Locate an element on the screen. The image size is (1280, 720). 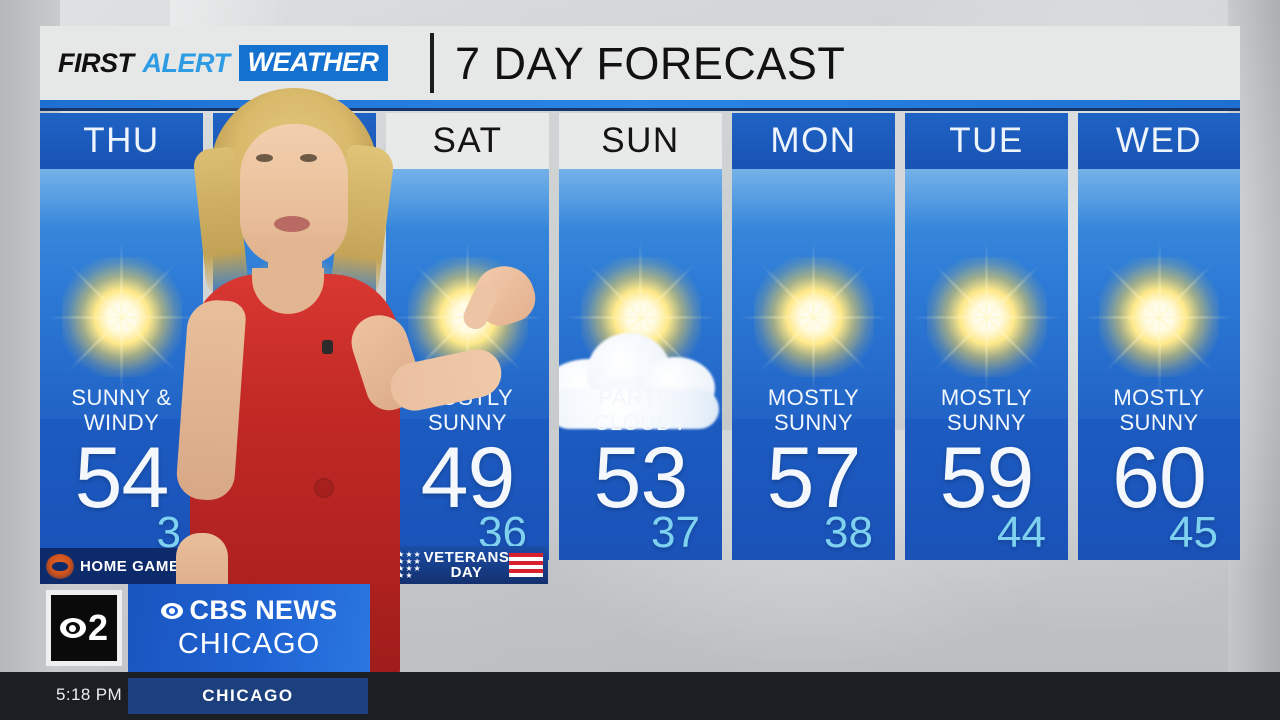
condition-line-2: CLOUDY is located at coordinates (640, 422).